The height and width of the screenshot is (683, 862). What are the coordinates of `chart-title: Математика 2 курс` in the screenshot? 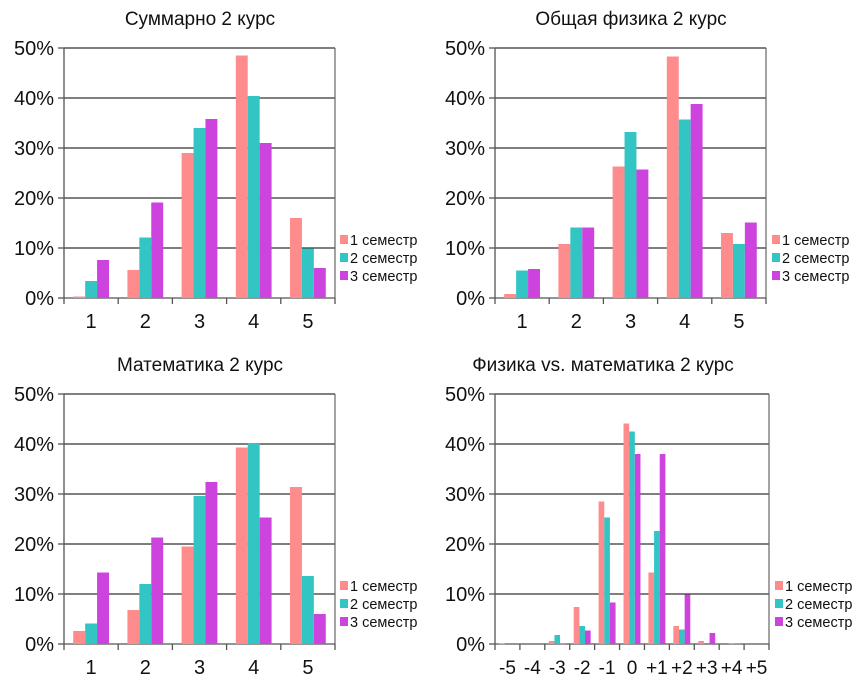 It's located at (200, 365).